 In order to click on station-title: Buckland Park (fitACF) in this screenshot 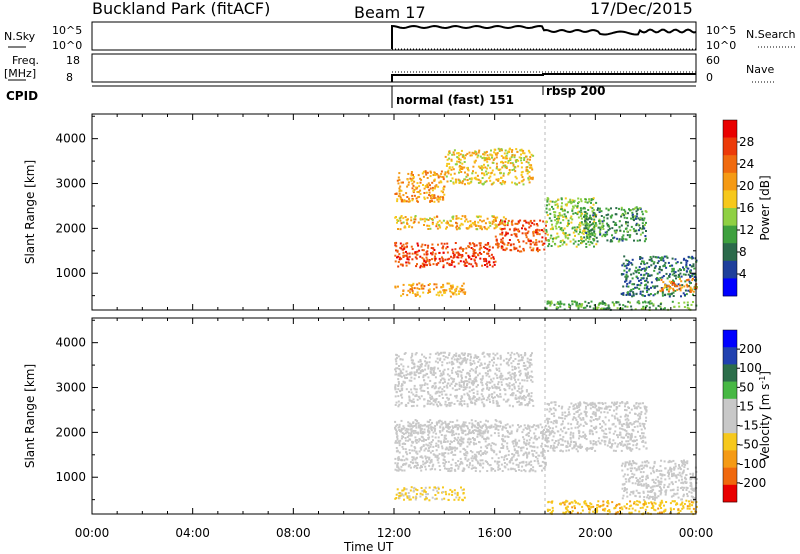, I will do `click(181, 9)`.